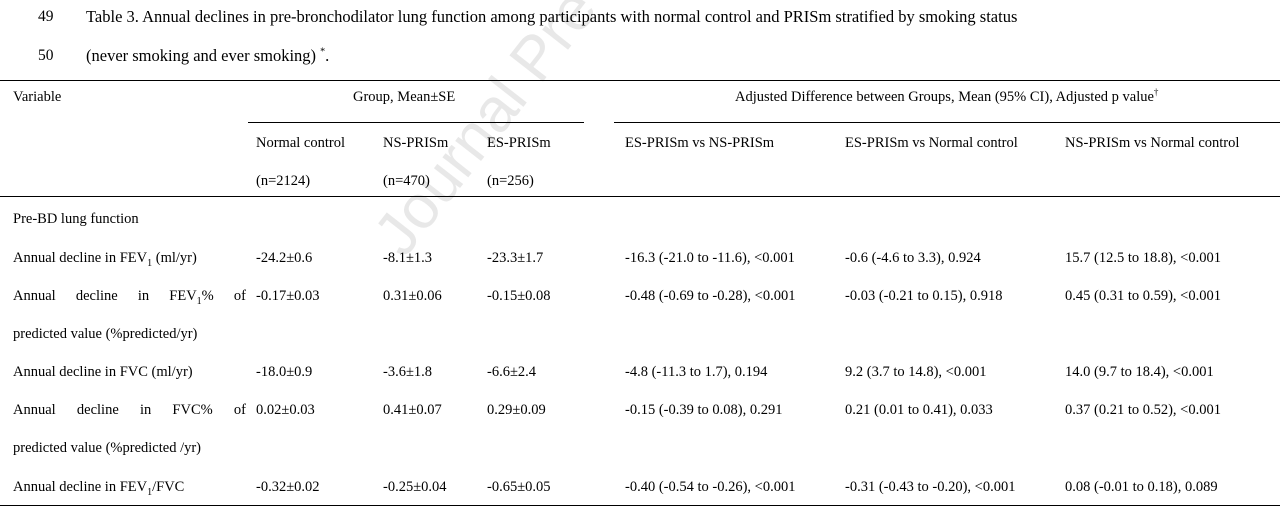  What do you see at coordinates (416, 122) in the screenshot?
I see `group-header-rule` at bounding box center [416, 122].